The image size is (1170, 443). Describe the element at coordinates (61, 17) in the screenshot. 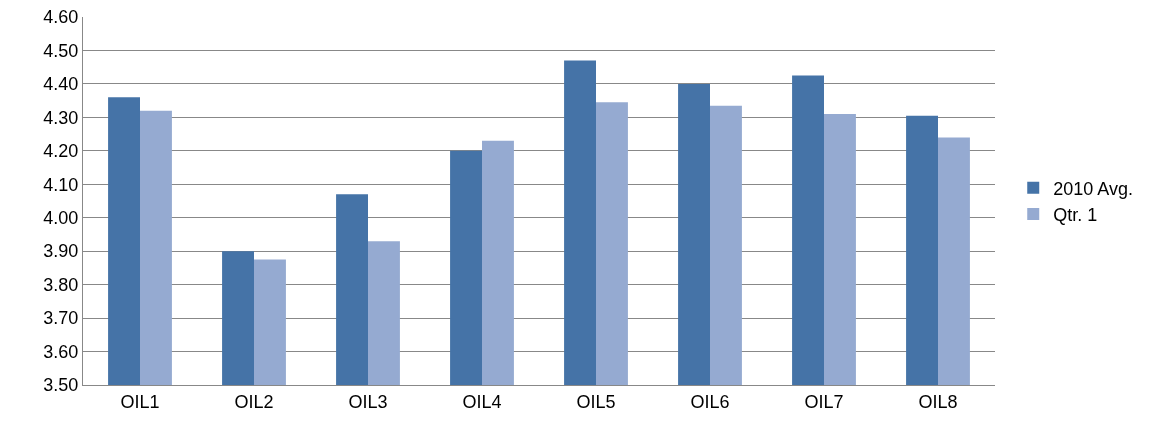

I see `y-tick-label: 4.60` at that location.